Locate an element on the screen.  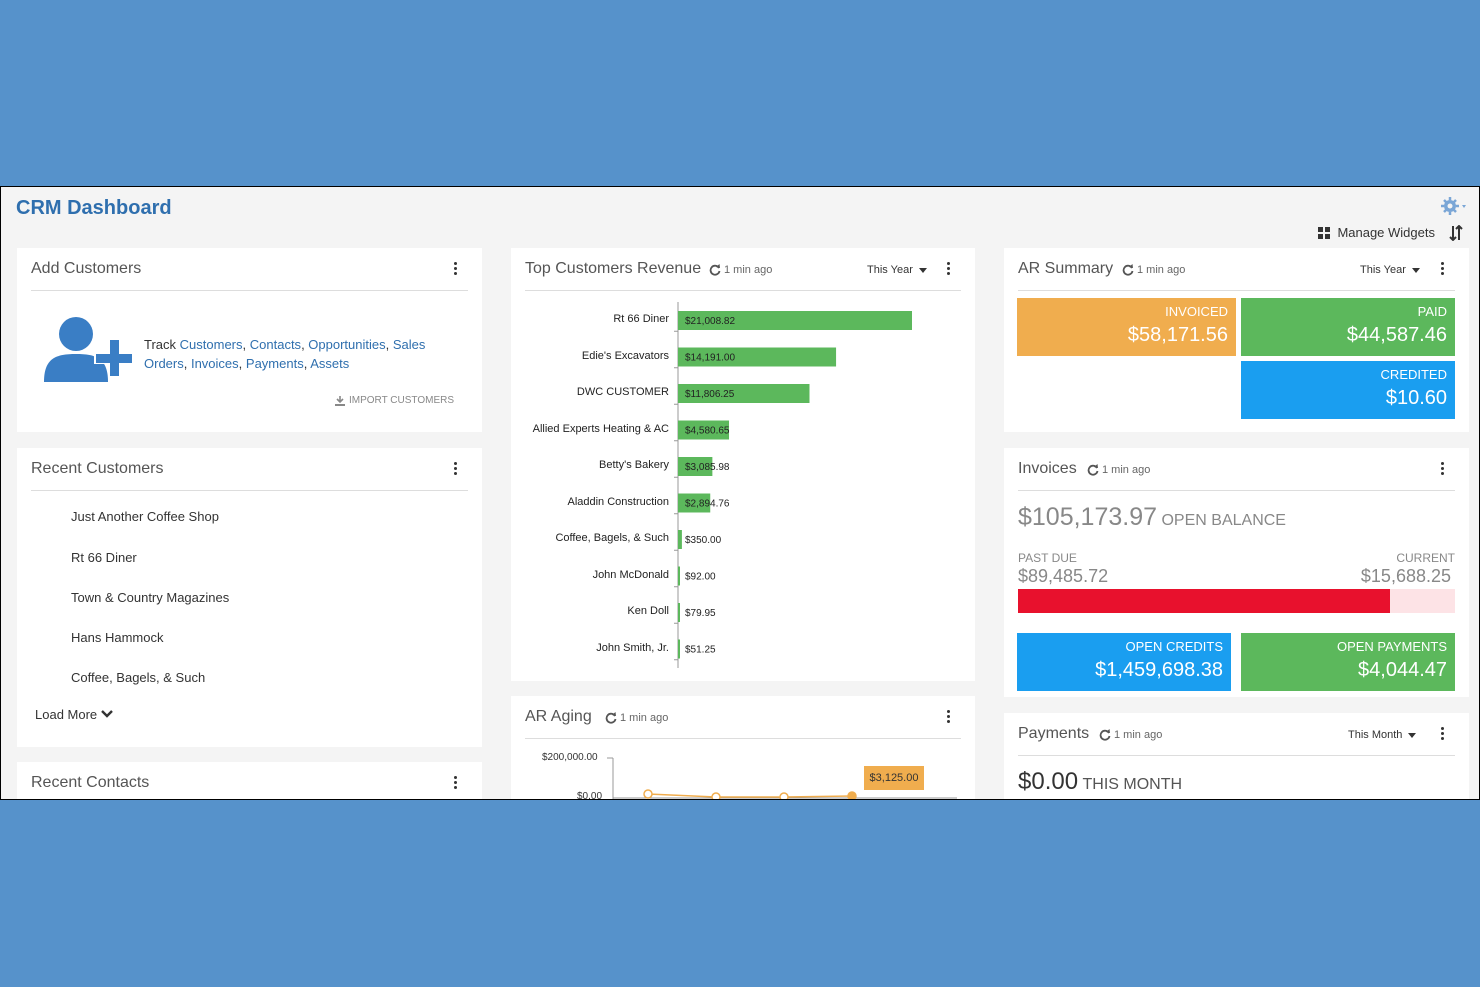
load-more-button: Load More is located at coordinates (74, 714).